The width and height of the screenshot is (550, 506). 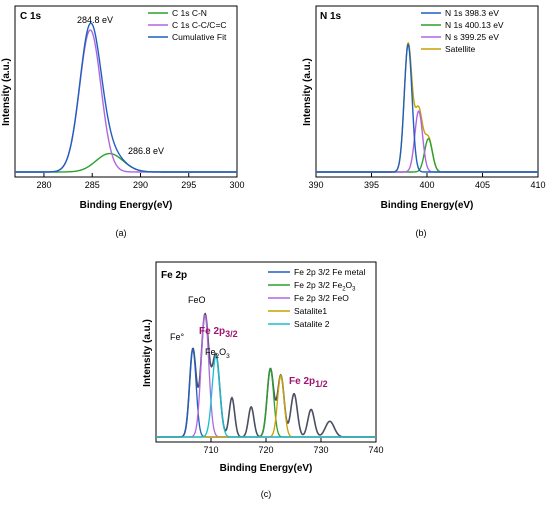 What do you see at coordinates (199, 37) in the screenshot?
I see `legend-label-cumulative: Cumulative Fit` at bounding box center [199, 37].